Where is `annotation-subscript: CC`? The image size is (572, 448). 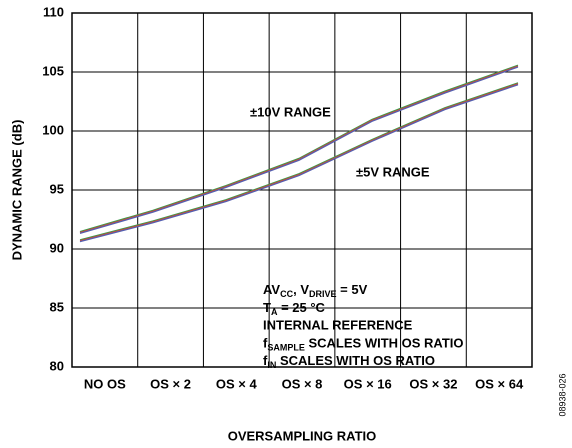 annotation-subscript: CC is located at coordinates (286, 294).